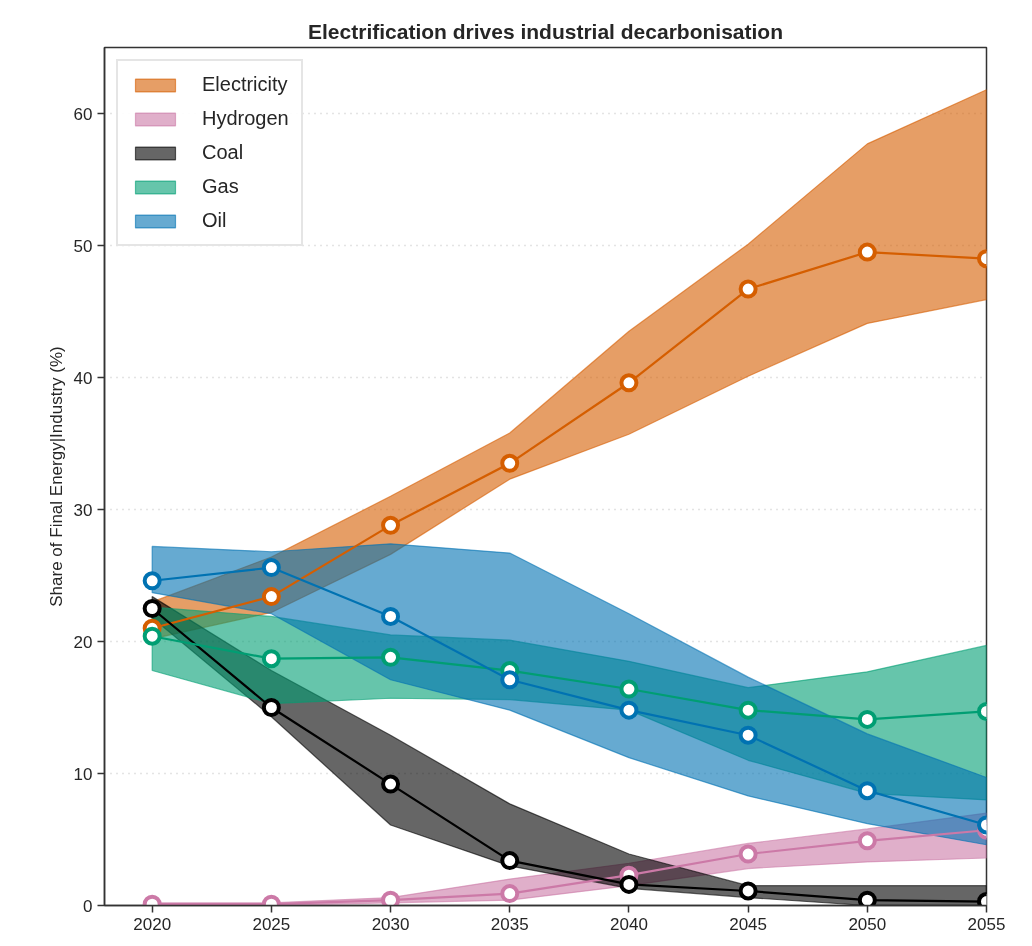 The height and width of the screenshot is (946, 1032). What do you see at coordinates (88, 906) in the screenshot?
I see `y-tick-label: 0` at bounding box center [88, 906].